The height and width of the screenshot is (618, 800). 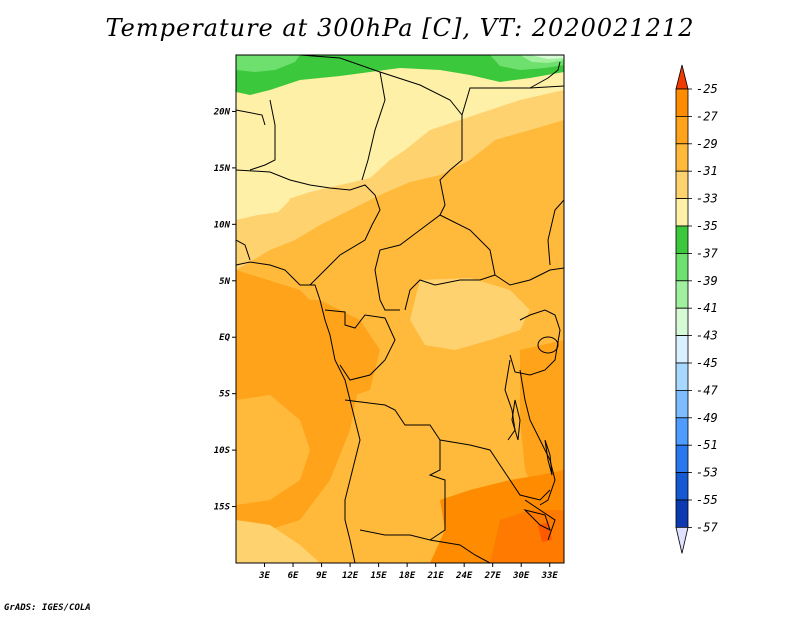 I want to click on lat-tick-label: 20N, so click(x=222, y=112).